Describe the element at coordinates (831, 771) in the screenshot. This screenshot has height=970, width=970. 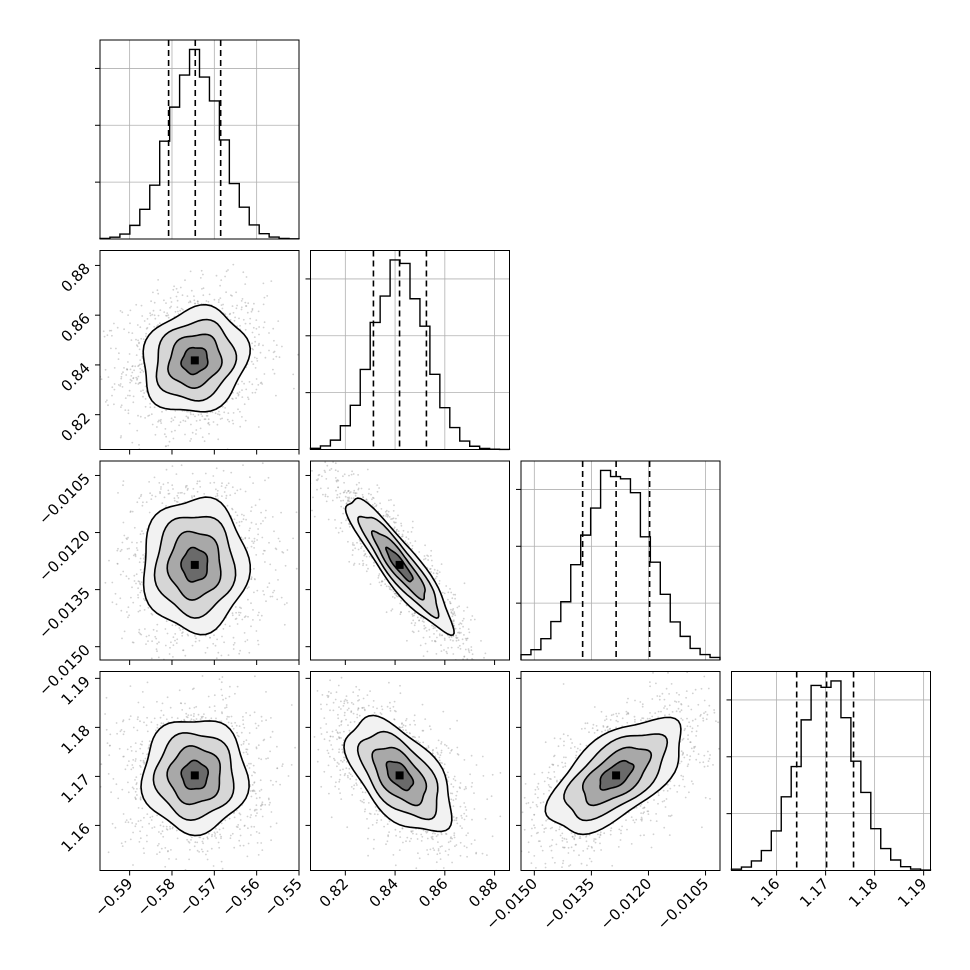
I see `panel-frame` at that location.